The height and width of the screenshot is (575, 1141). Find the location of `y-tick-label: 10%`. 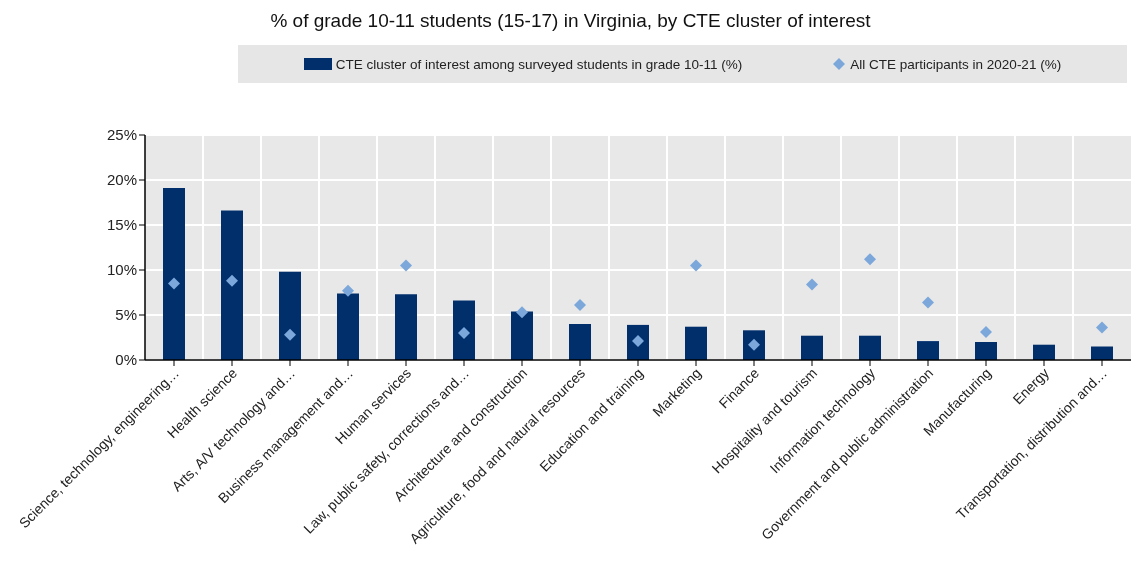

y-tick-label: 10% is located at coordinates (121, 270).